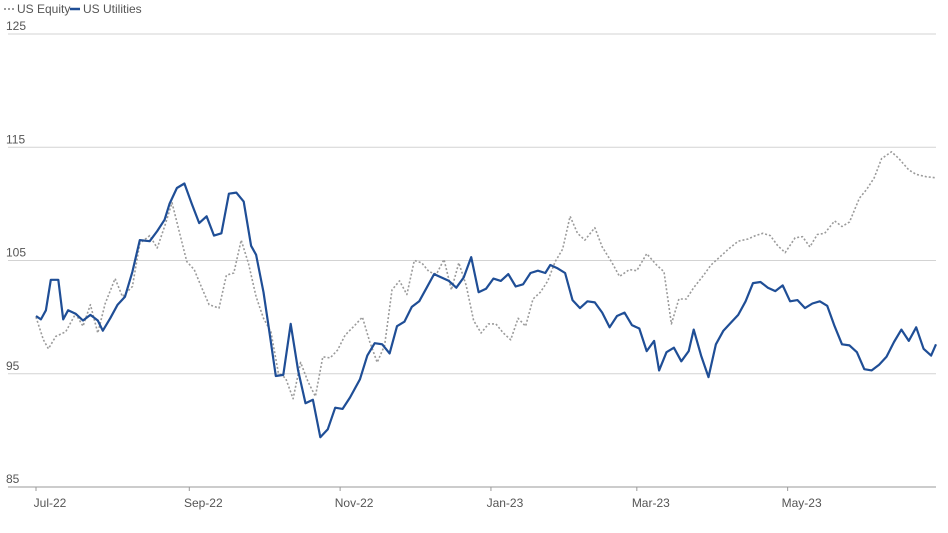 The image size is (948, 533). Describe the element at coordinates (73, 9) in the screenshot. I see `legend: US Equity US Utilities` at that location.